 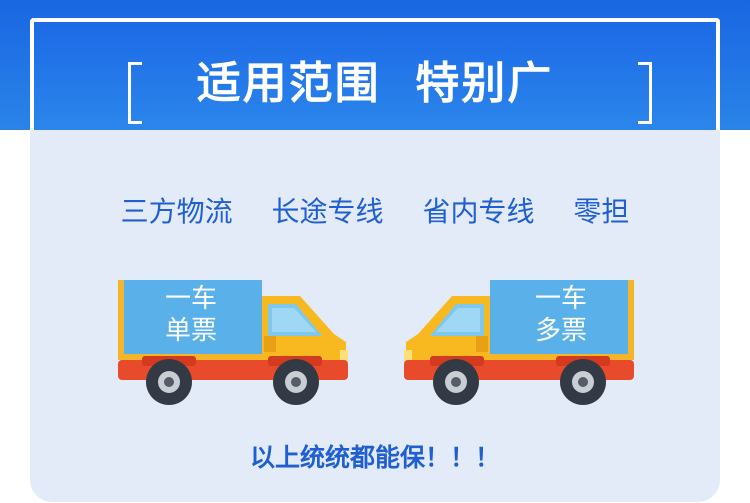 I want to click on service-list: 三方物流 长途专线 省内专线 零担, so click(x=375, y=210).